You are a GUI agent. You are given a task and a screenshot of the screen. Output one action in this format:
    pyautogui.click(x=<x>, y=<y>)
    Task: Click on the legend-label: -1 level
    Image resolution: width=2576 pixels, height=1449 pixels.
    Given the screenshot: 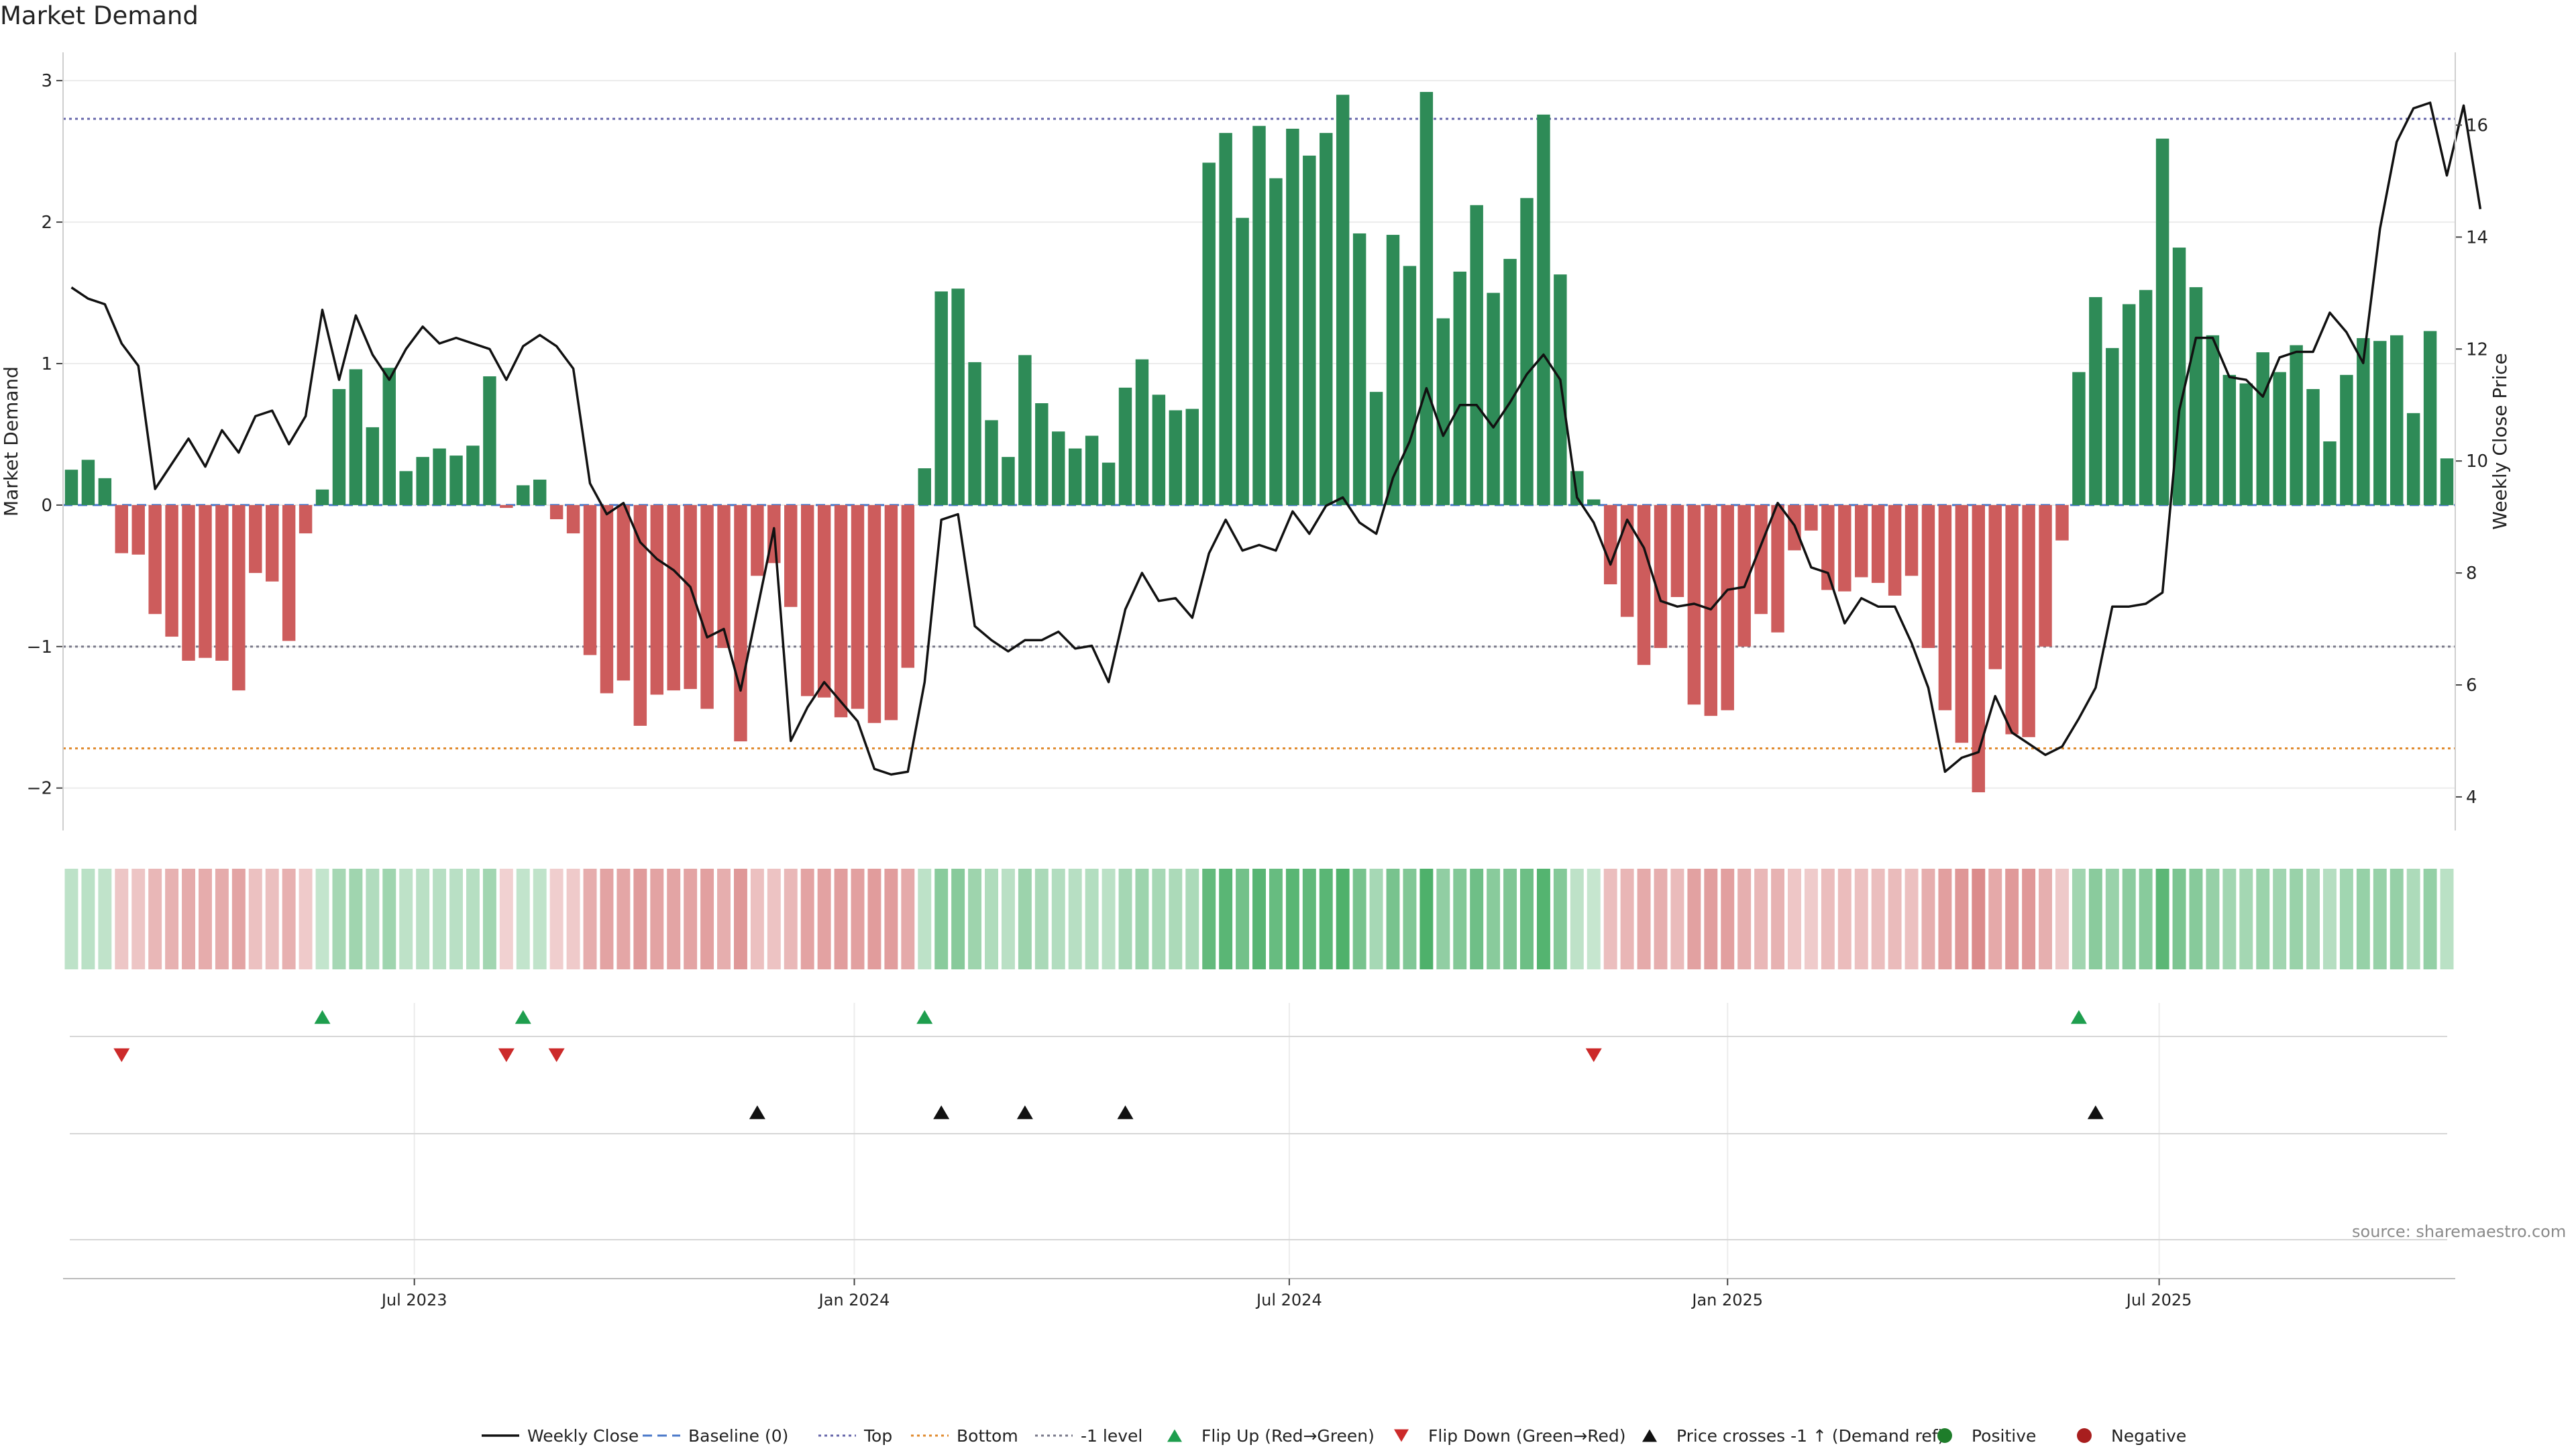 What is the action you would take?
    pyautogui.click(x=1111, y=1436)
    